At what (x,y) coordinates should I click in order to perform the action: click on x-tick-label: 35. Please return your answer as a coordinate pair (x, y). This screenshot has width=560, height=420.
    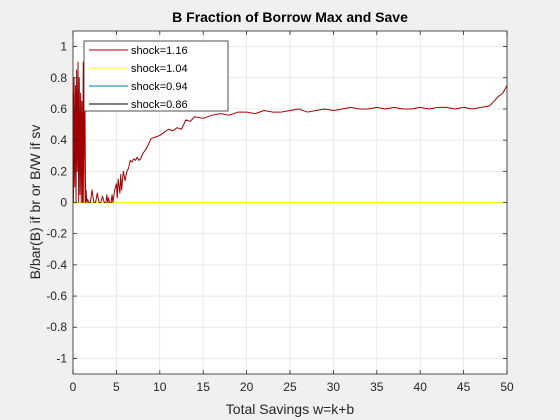
    Looking at the image, I should click on (377, 387).